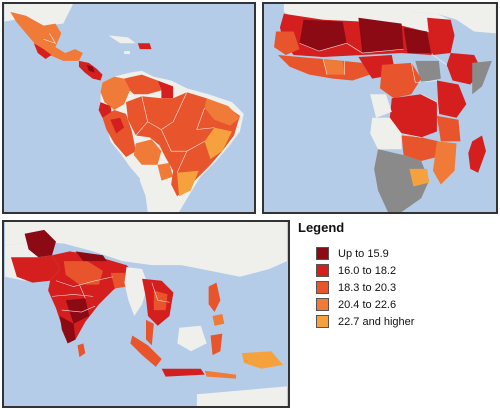 This screenshot has width=500, height=409. What do you see at coordinates (188, 183) in the screenshot?
I see `brazil-south-region` at bounding box center [188, 183].